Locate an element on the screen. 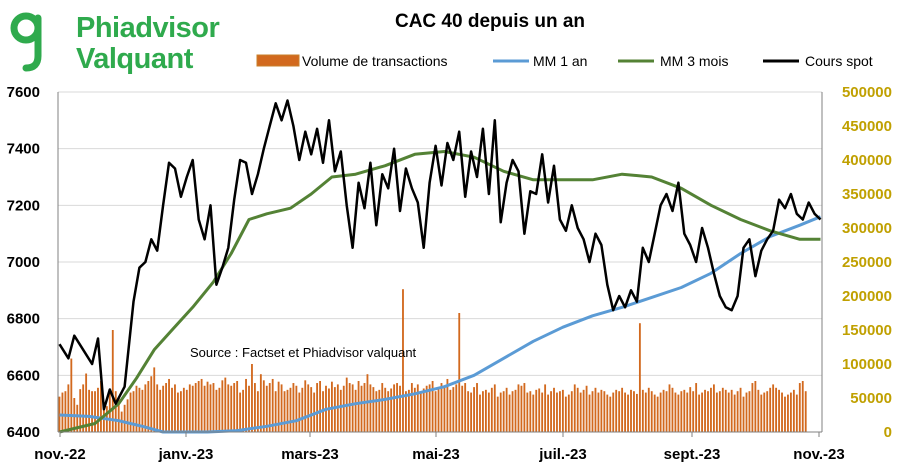  y-left-tick-label: 7000 is located at coordinates (23, 262).